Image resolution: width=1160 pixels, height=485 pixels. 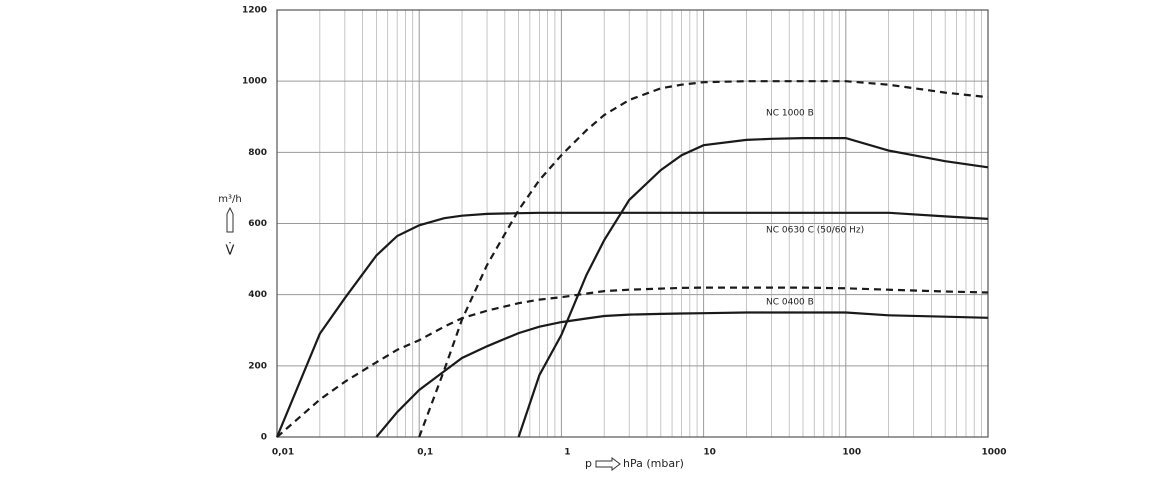 What do you see at coordinates (588, 463) in the screenshot?
I see `x-axis-label: p` at bounding box center [588, 463].